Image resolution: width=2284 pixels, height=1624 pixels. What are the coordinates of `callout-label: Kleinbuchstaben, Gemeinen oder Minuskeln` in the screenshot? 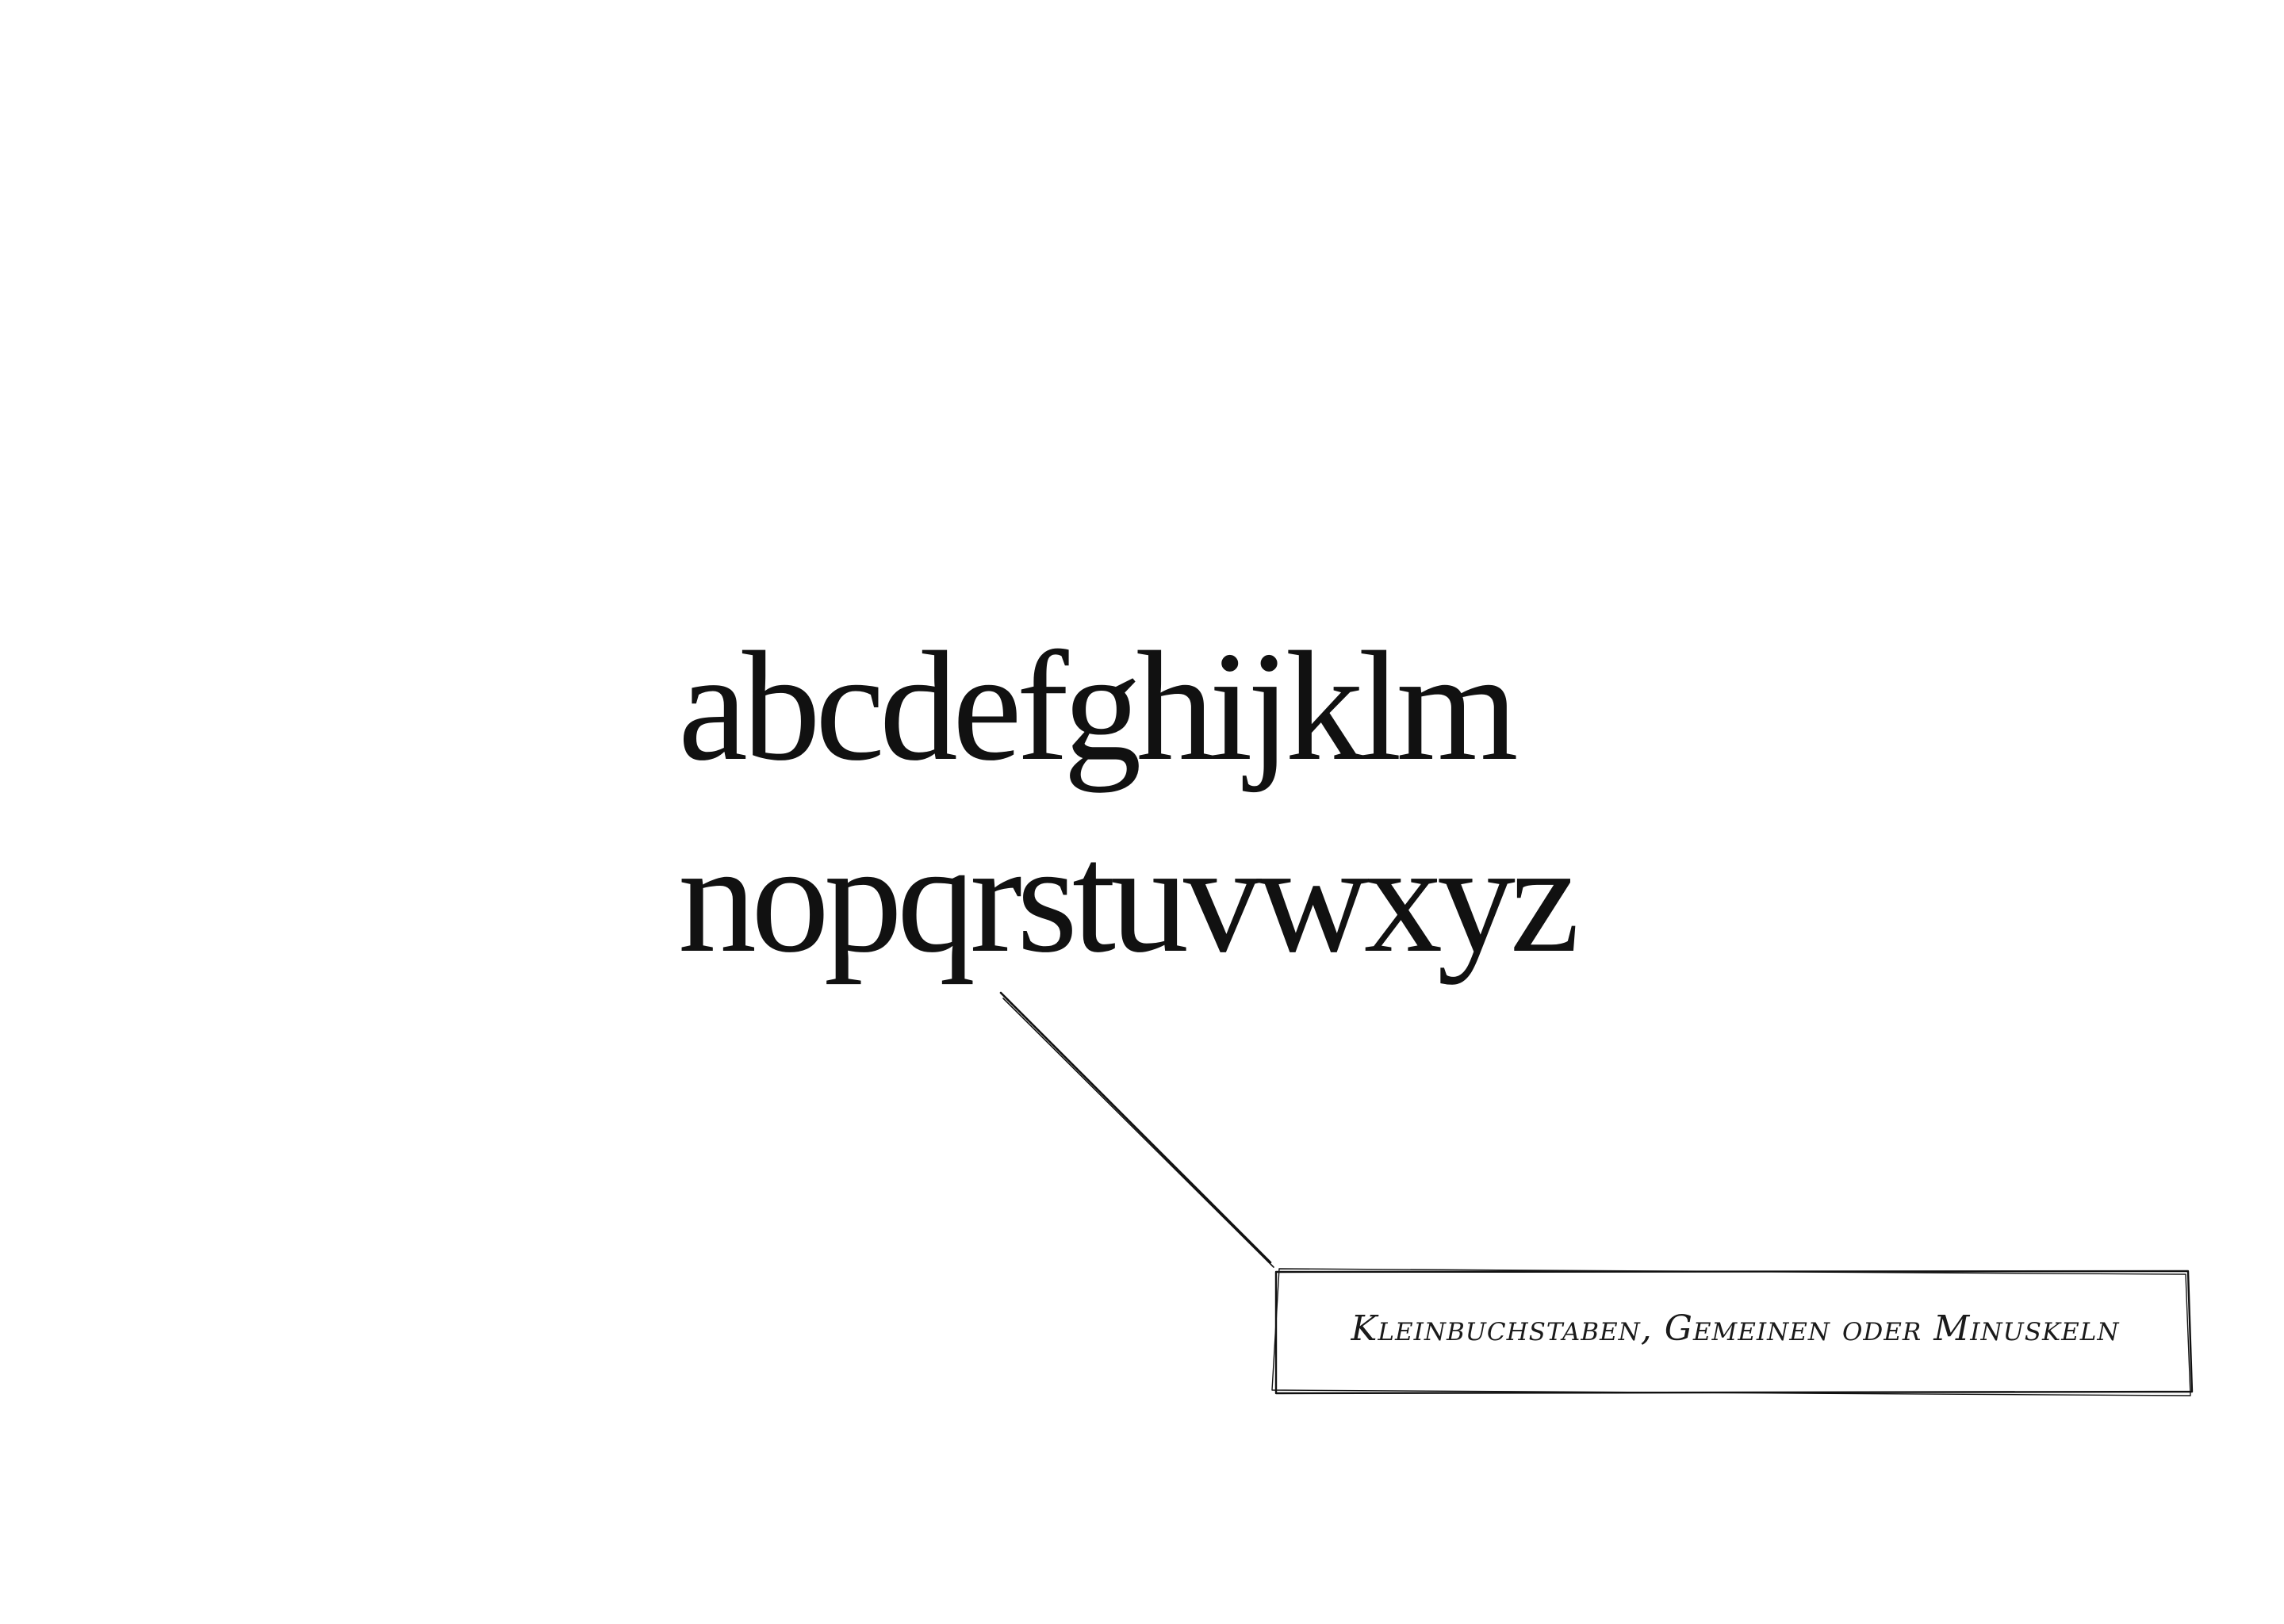 It's located at (1735, 1328).